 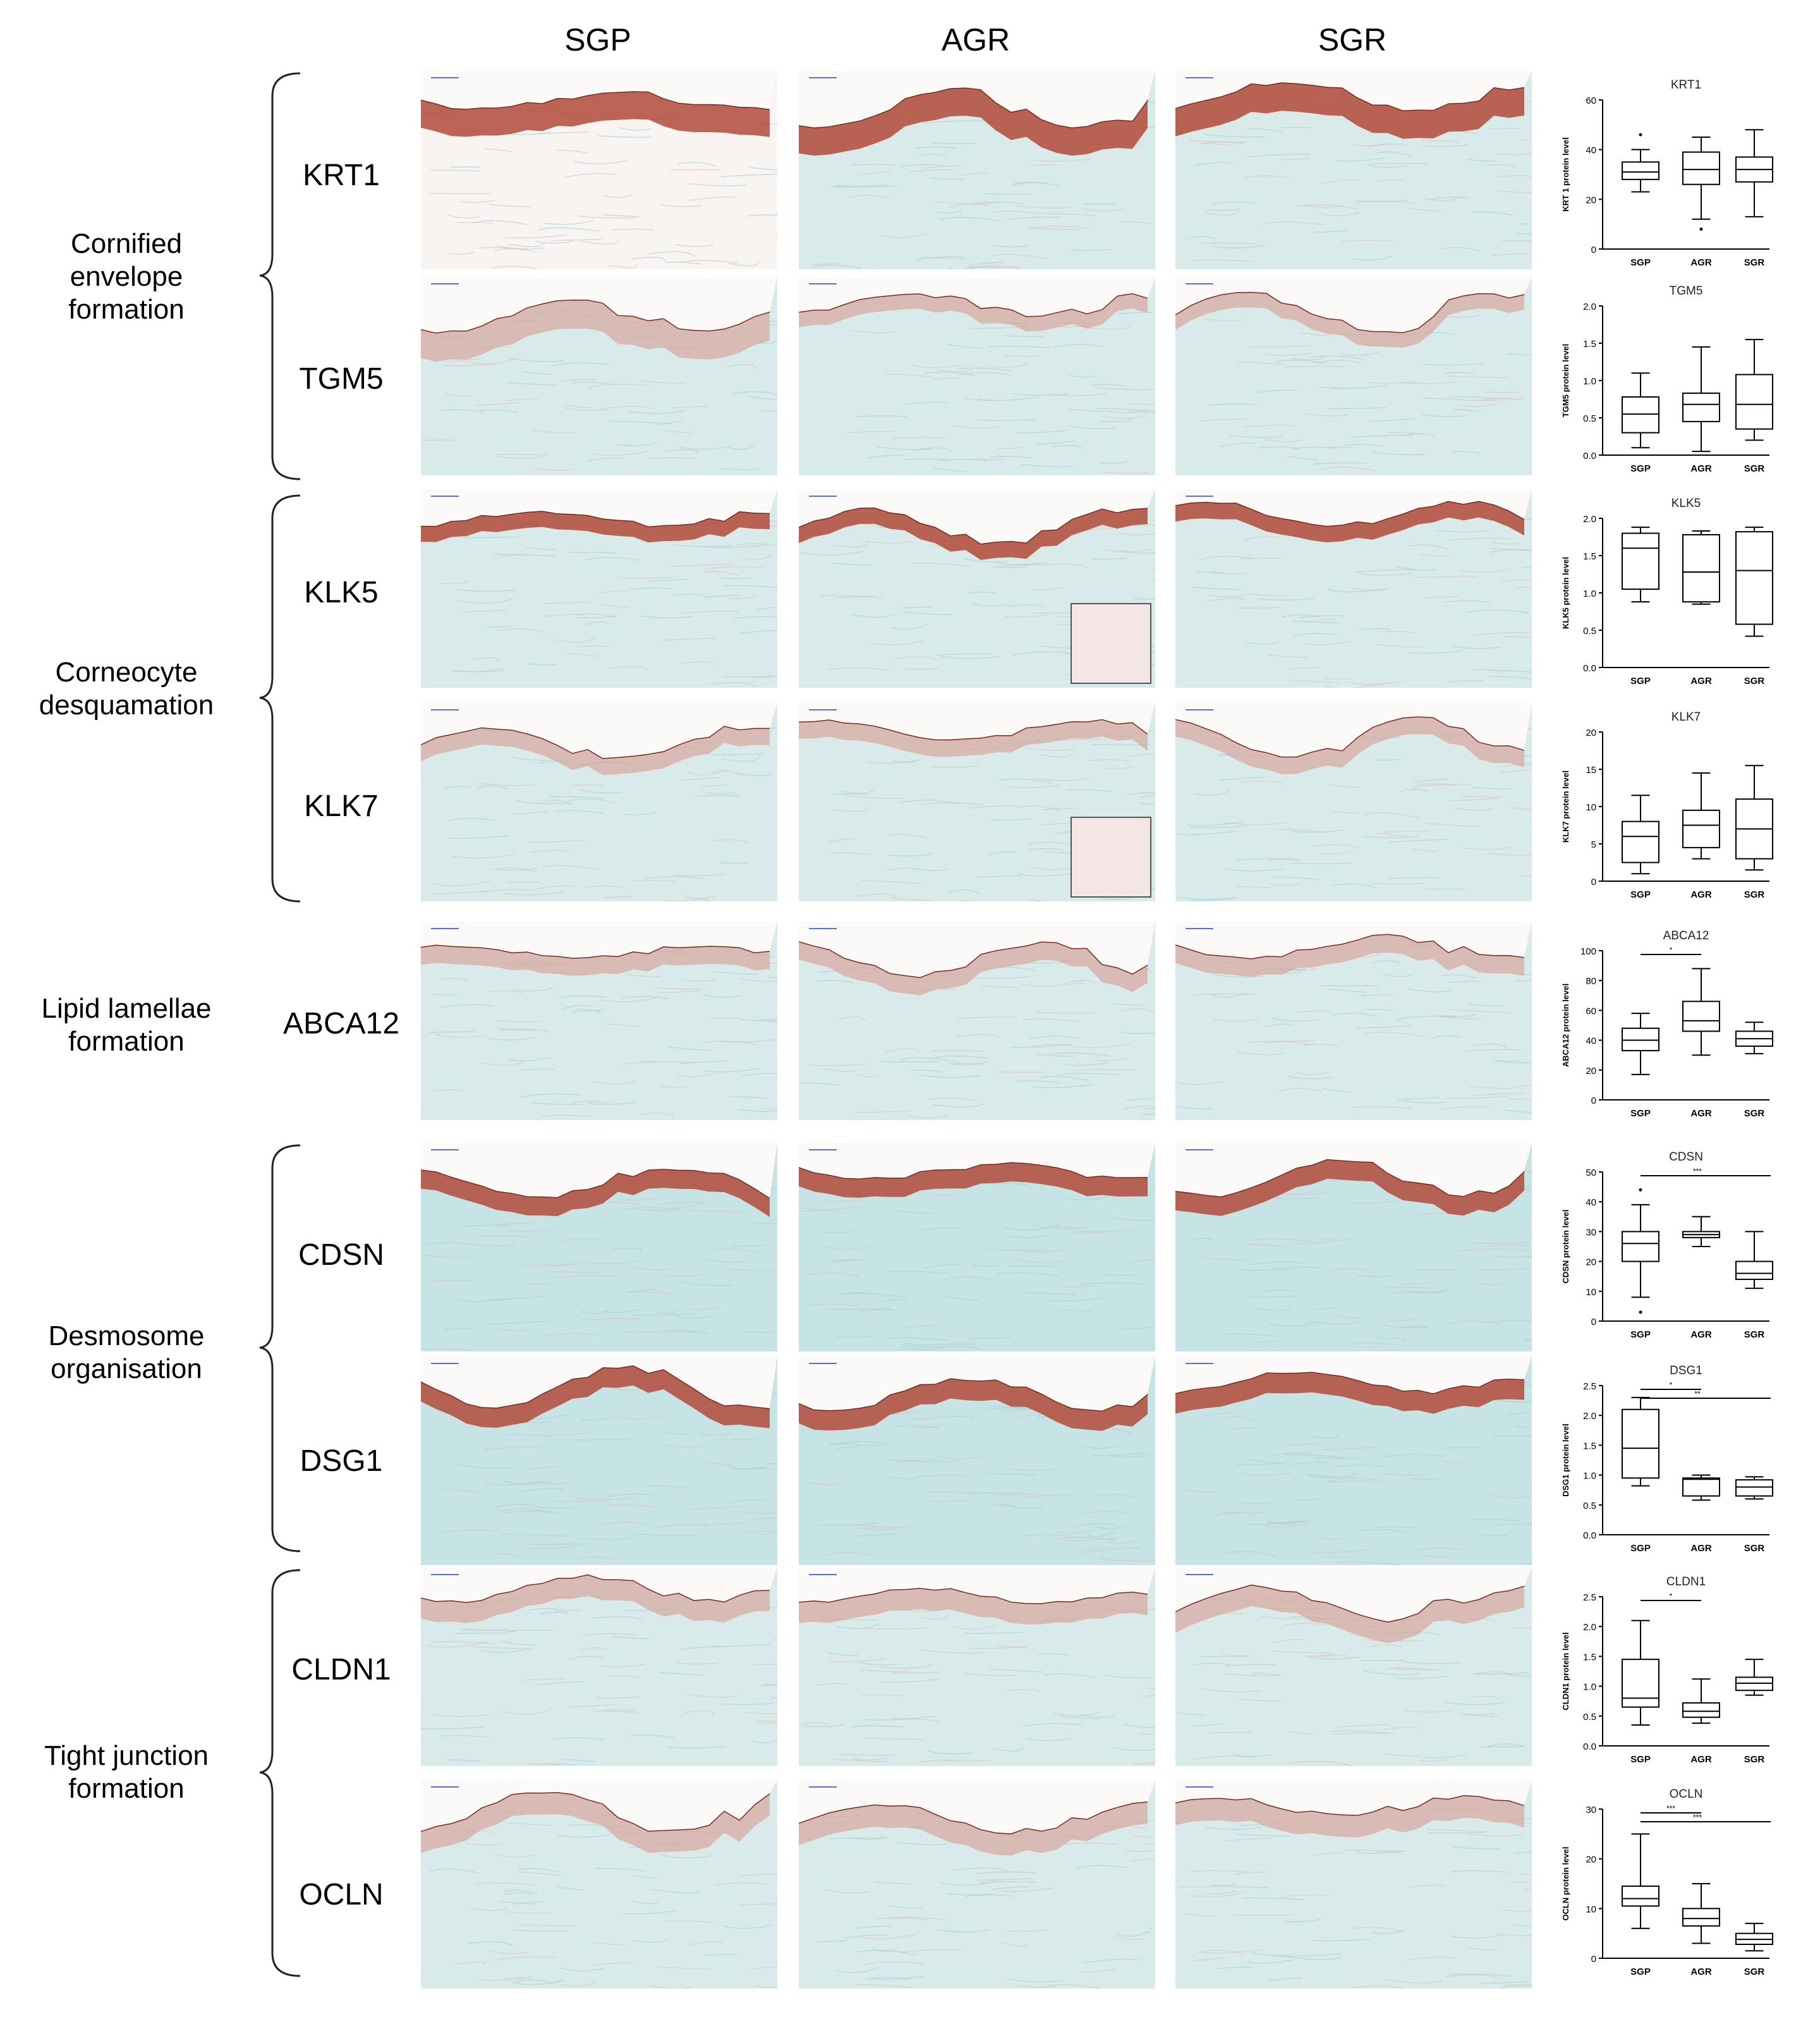 What do you see at coordinates (599, 588) in the screenshot?
I see `micrograph-klk5-sgp` at bounding box center [599, 588].